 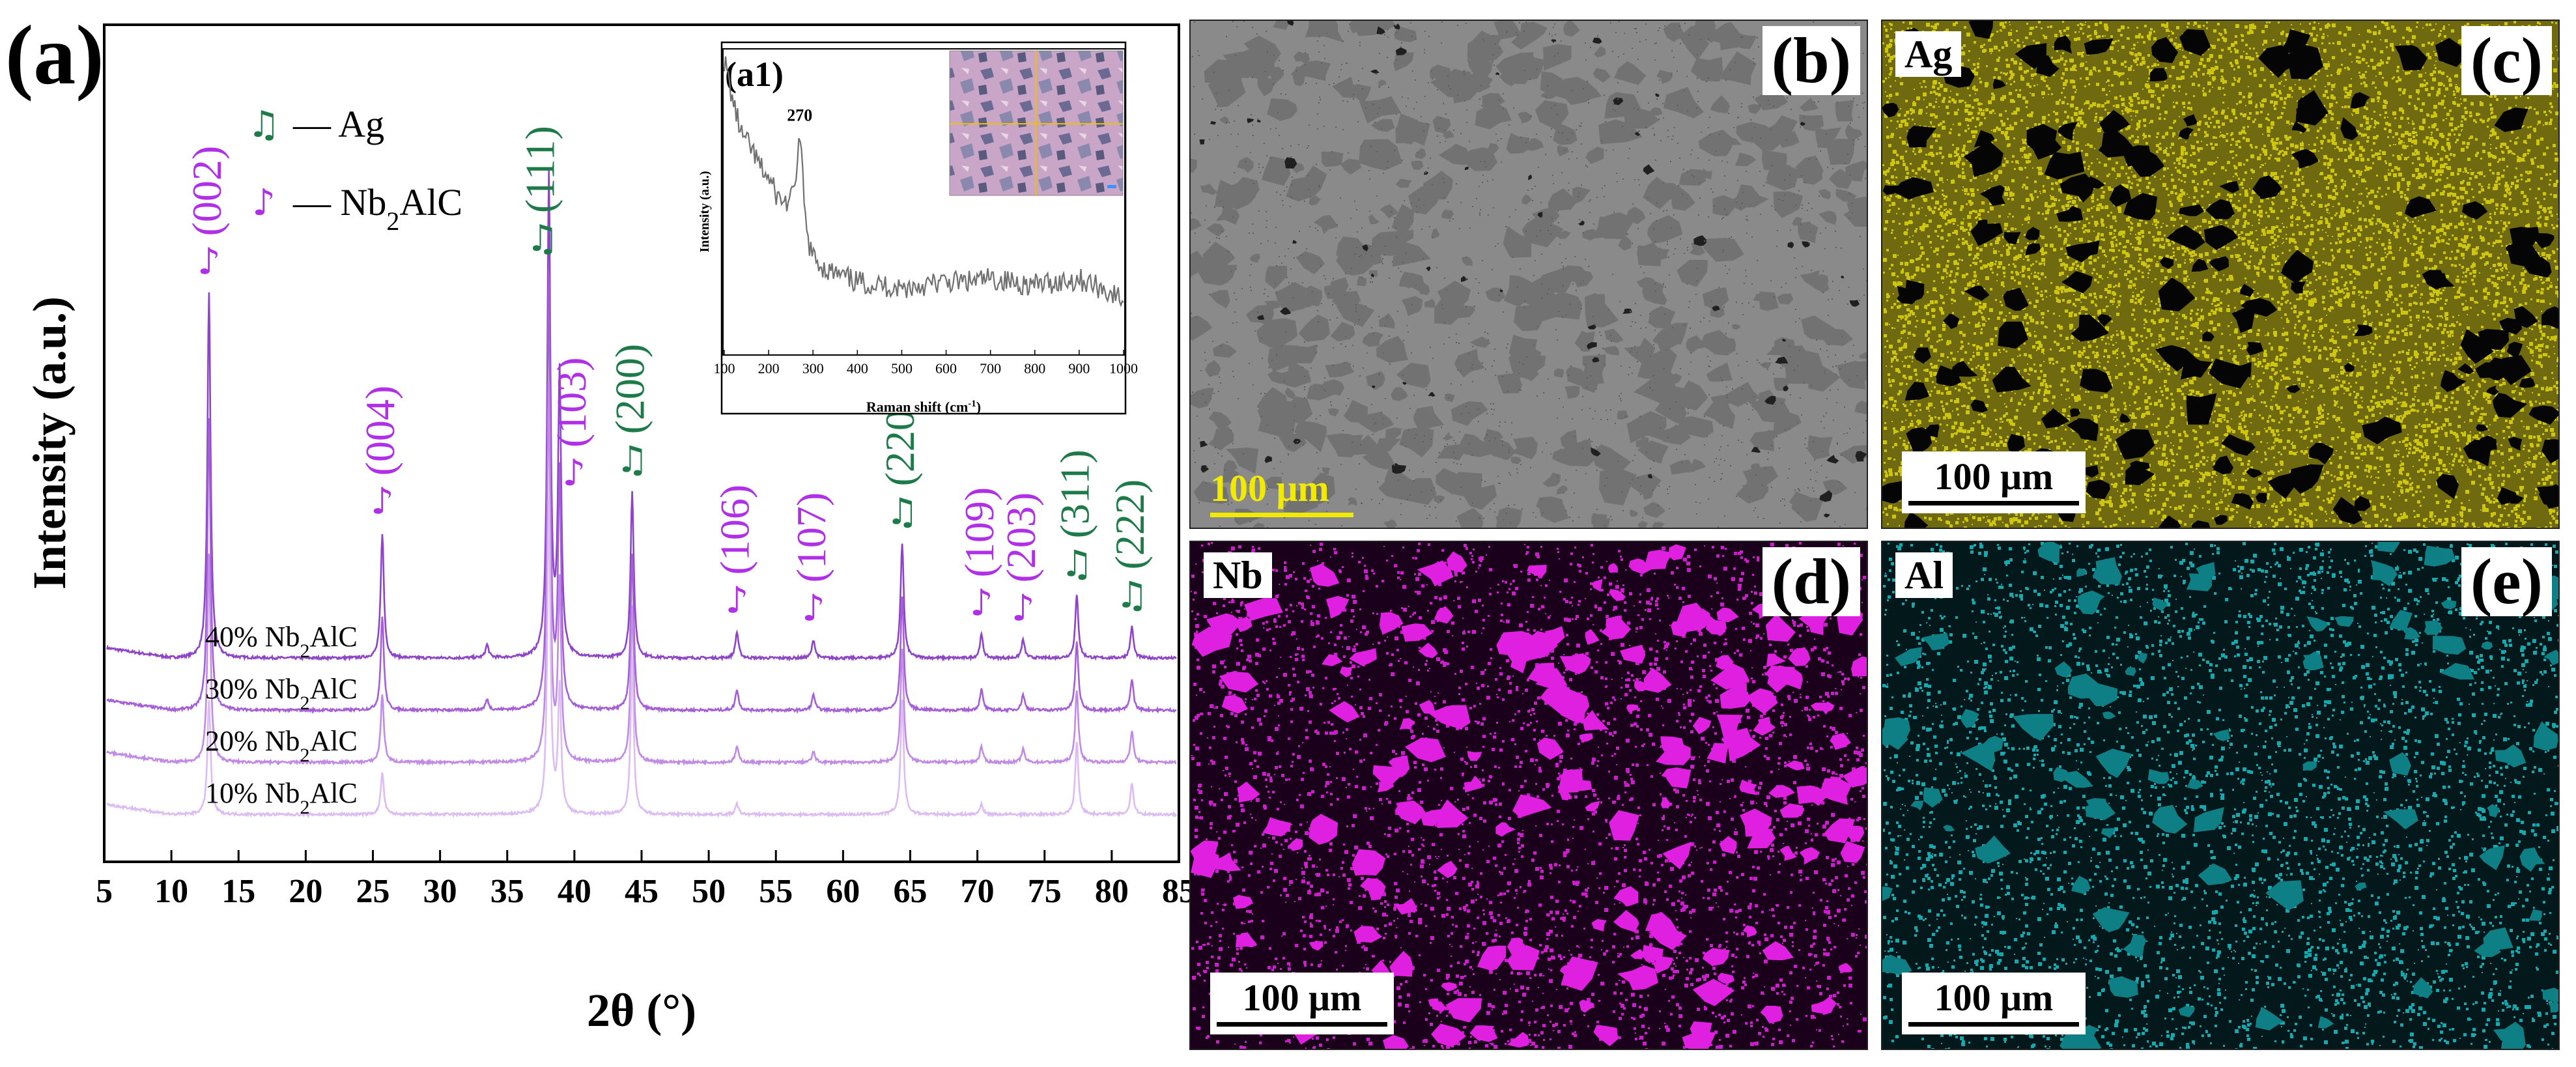 What do you see at coordinates (811, 537) in the screenshot?
I see `xrd-peak-hkl-label: (107)` at bounding box center [811, 537].